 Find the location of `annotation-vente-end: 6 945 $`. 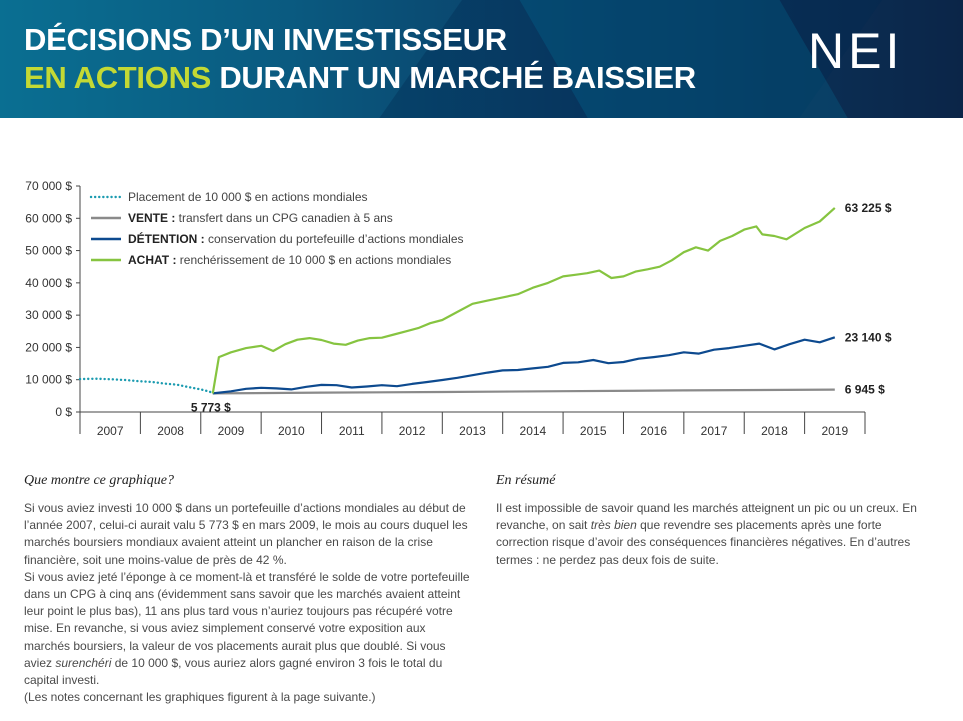

annotation-vente-end: 6 945 $ is located at coordinates (865, 390).